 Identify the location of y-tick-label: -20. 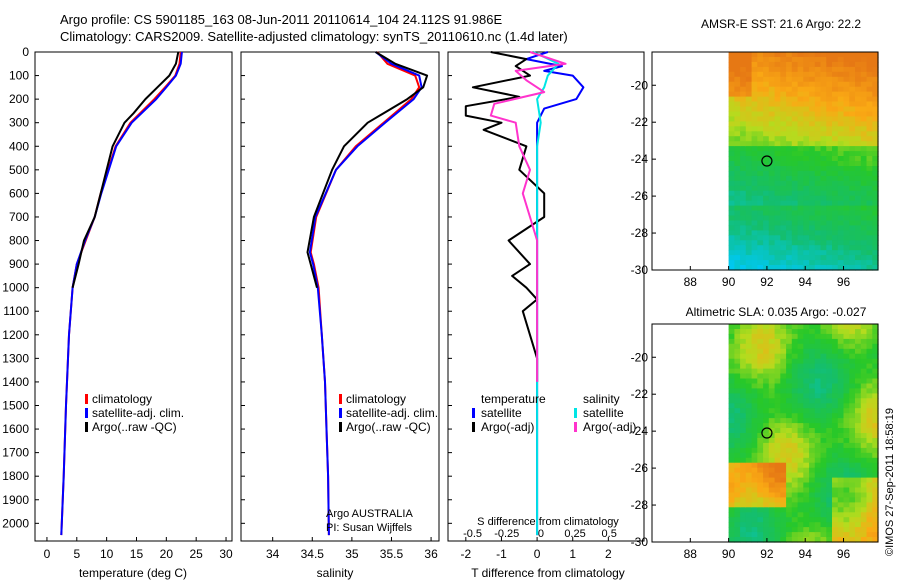
(640, 357).